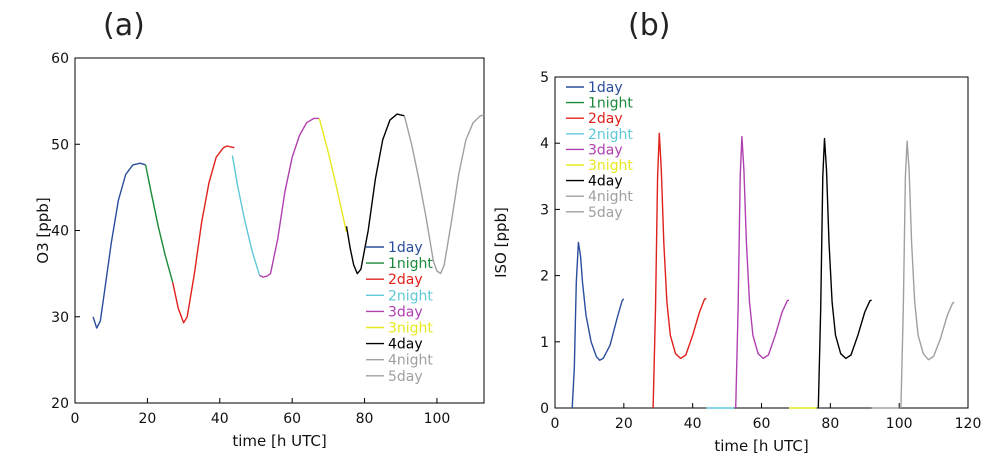 The height and width of the screenshot is (457, 984). I want to click on y-tick-label: 2, so click(544, 277).